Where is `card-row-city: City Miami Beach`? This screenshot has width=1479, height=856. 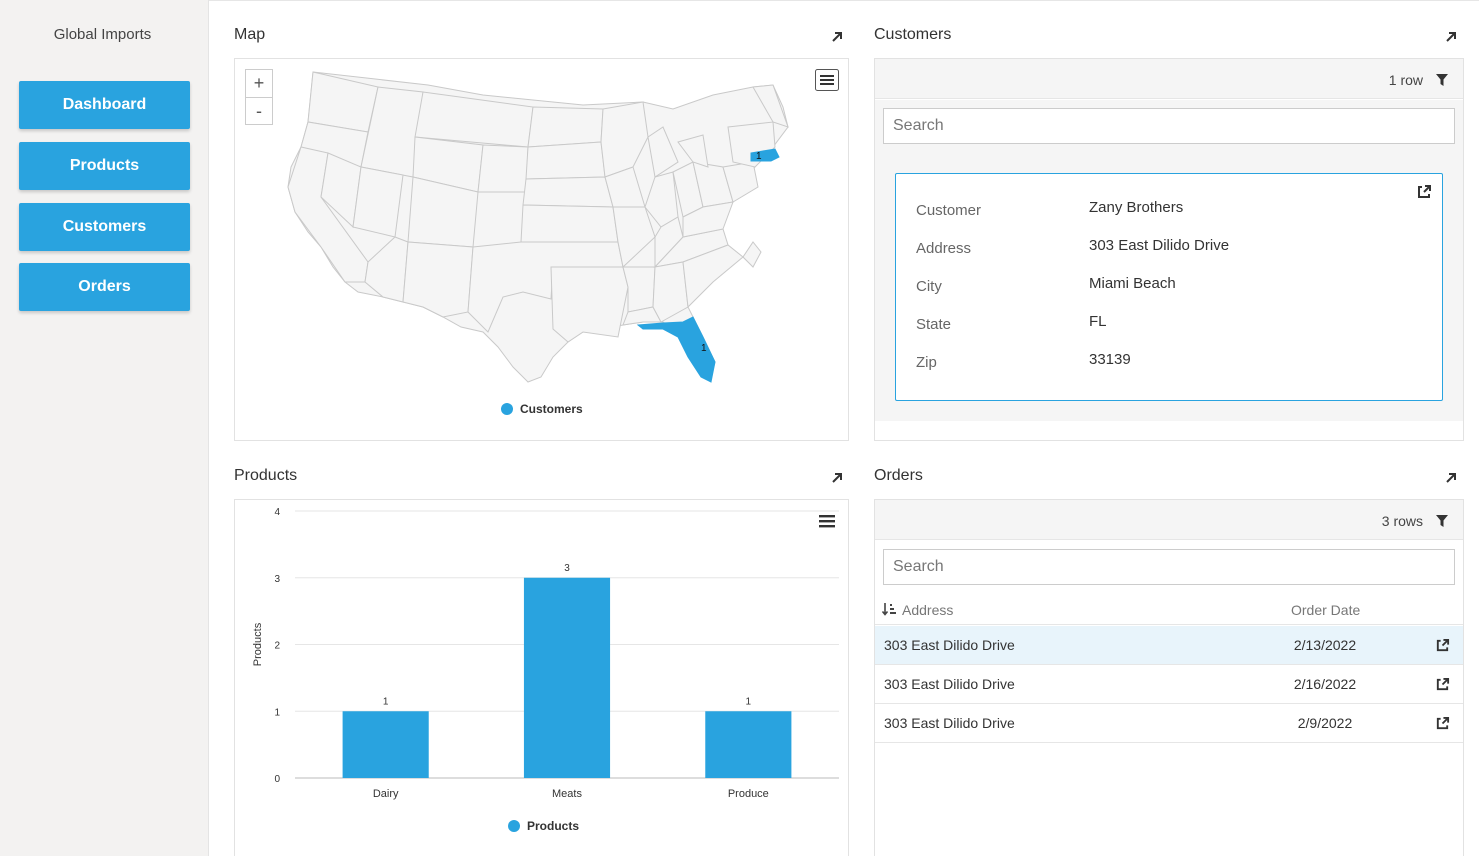
card-row-city: City Miami Beach is located at coordinates (1166, 285).